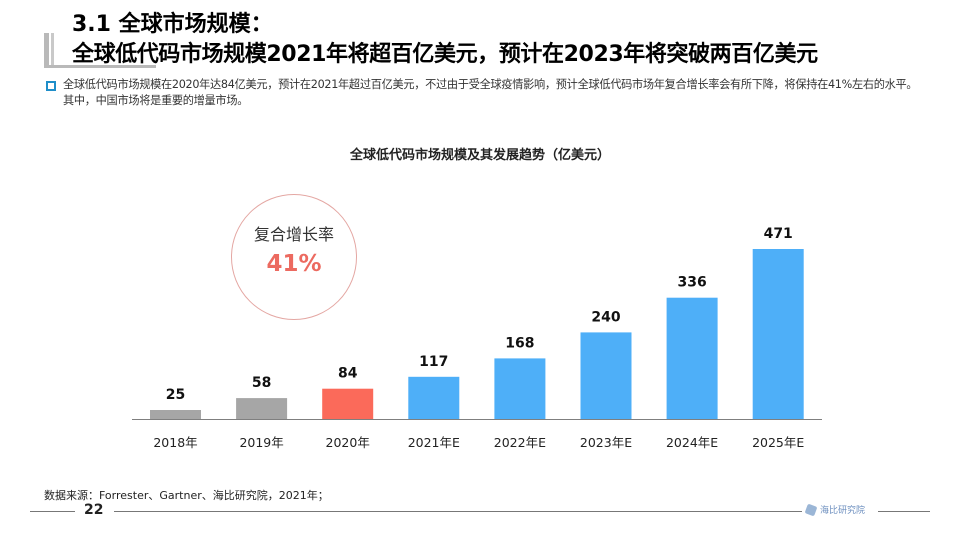  I want to click on section-title: 3.1 全球市场规模：, so click(172, 24).